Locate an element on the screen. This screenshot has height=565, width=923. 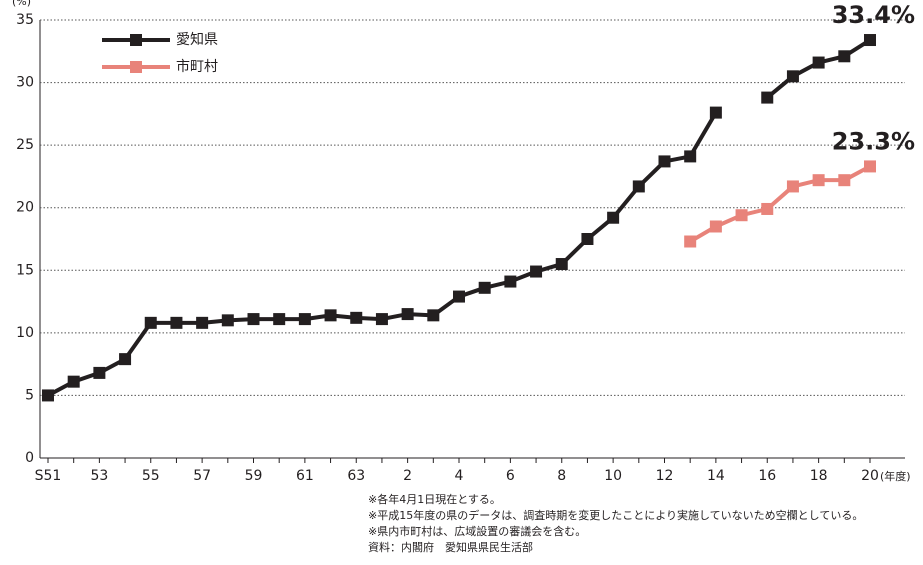
note: ※各年4月1日現在とする。 is located at coordinates (434, 499).